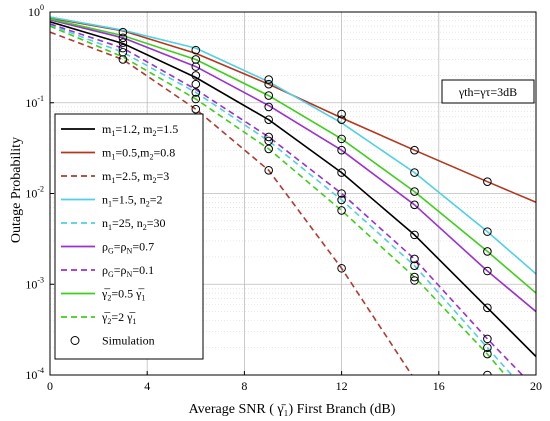 The height and width of the screenshot is (421, 550). I want to click on y-tick-label: 10⁻¹, so click(34, 102).